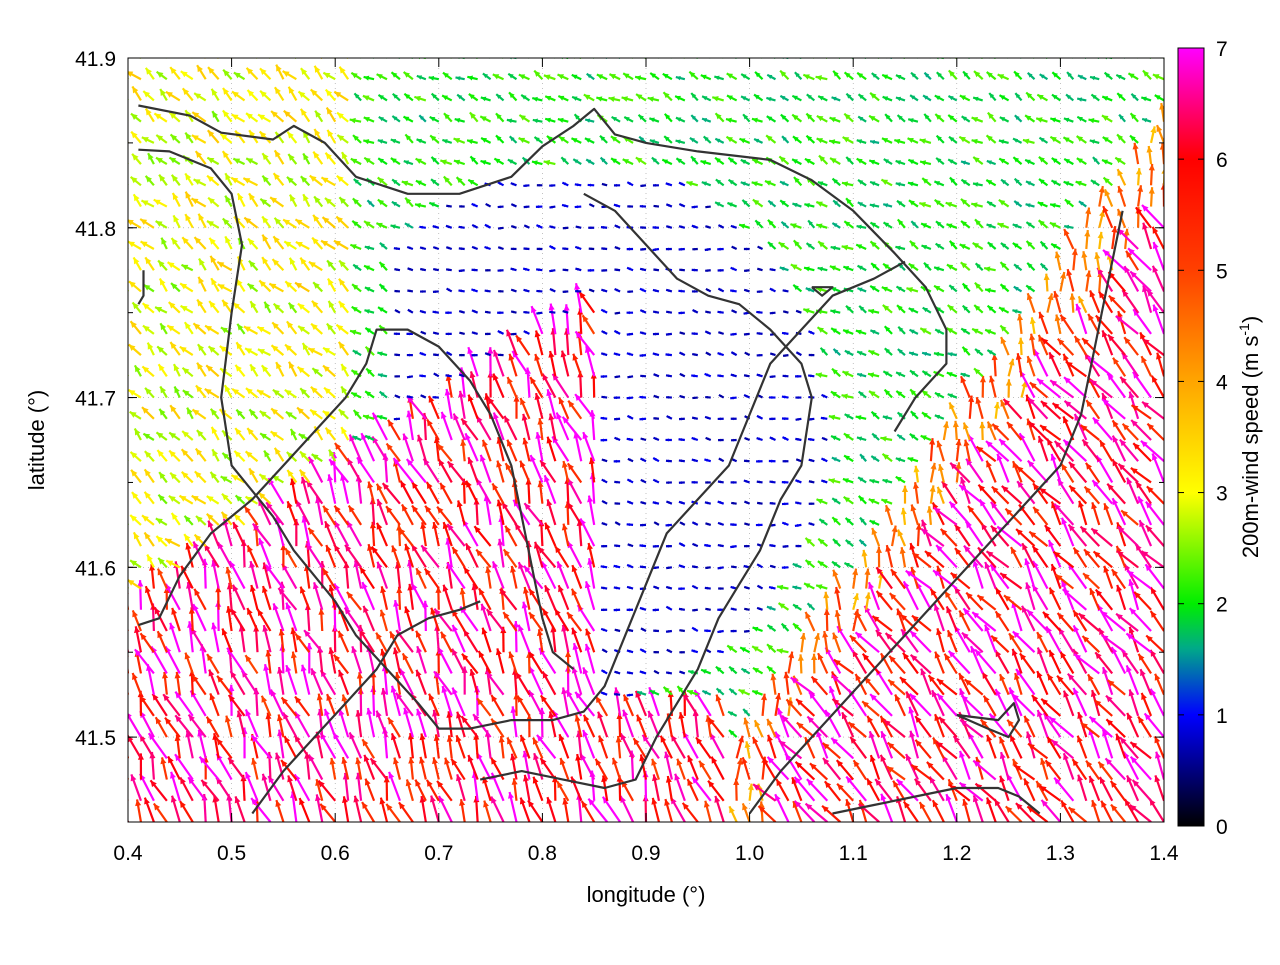 The width and height of the screenshot is (1280, 965). What do you see at coordinates (1222, 49) in the screenshot?
I see `colorbar-tick-label: 7` at bounding box center [1222, 49].